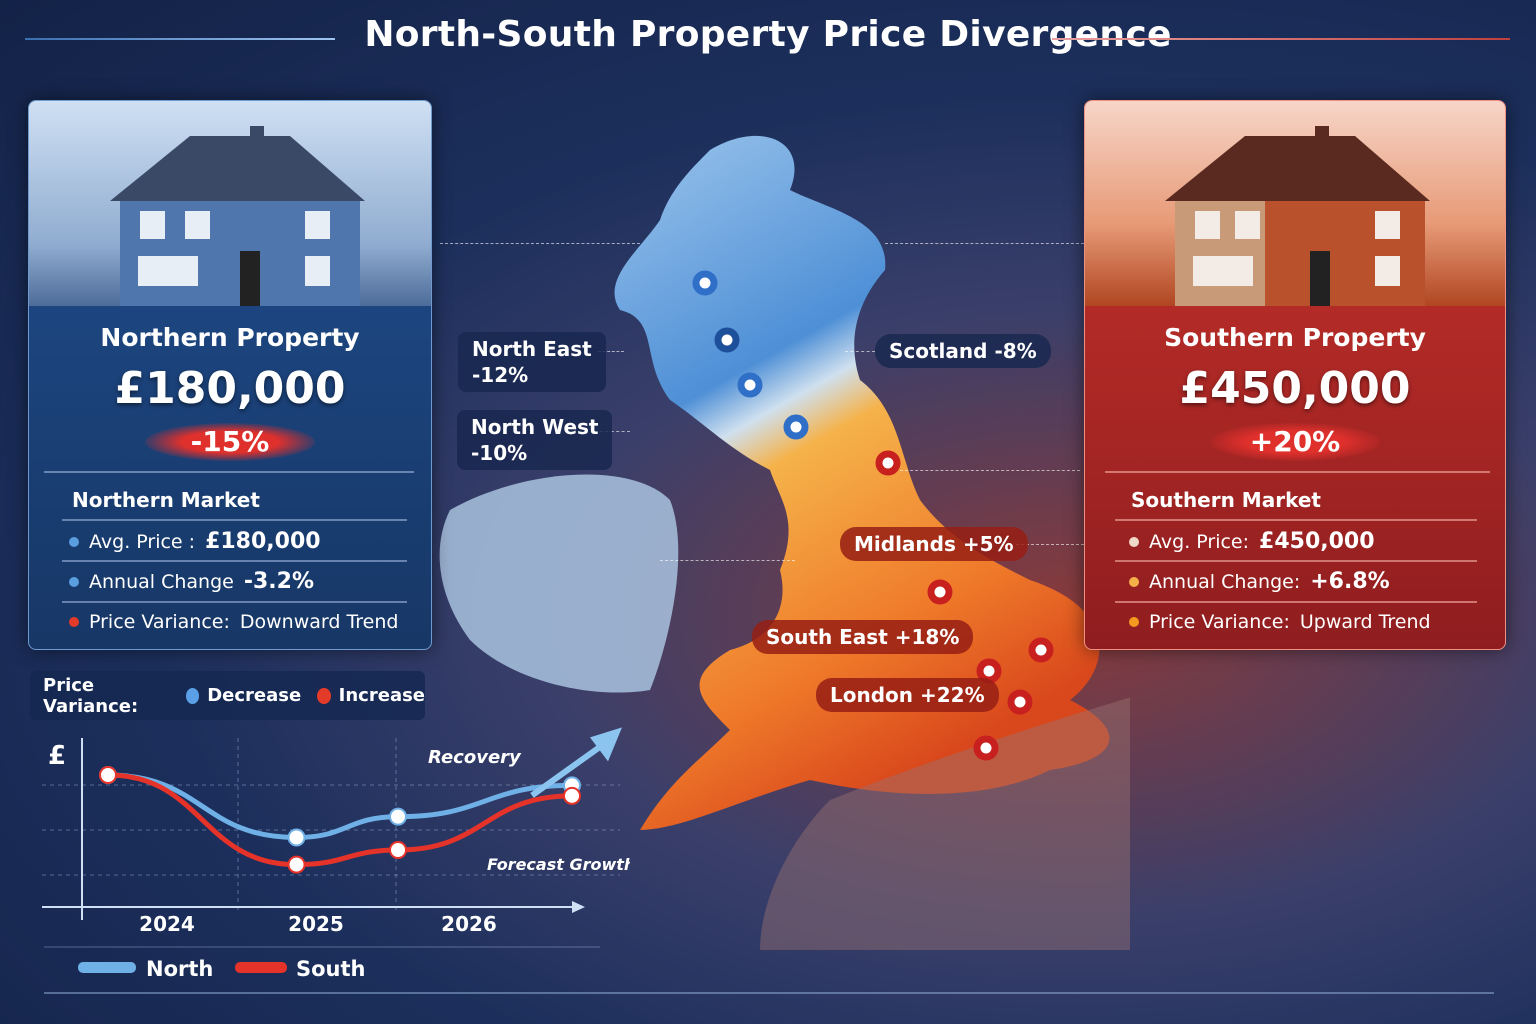 The image size is (1536, 1024). What do you see at coordinates (945, 823) in the screenshot?
I see `europe-shape` at bounding box center [945, 823].